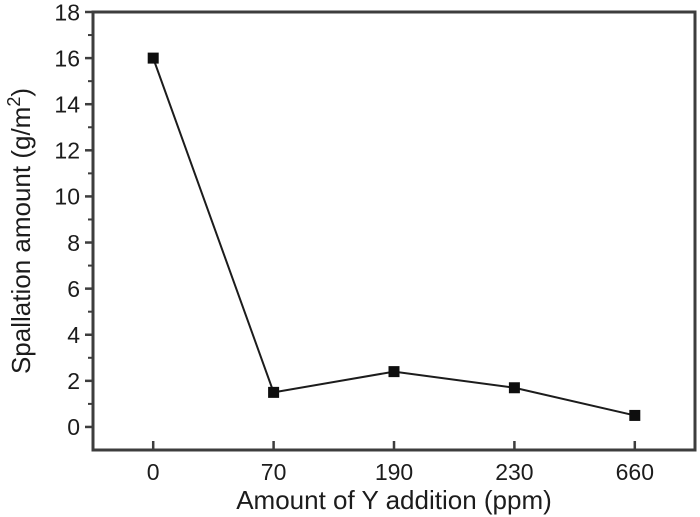 The height and width of the screenshot is (517, 700). I want to click on y-tick-label: 14, so click(67, 104).